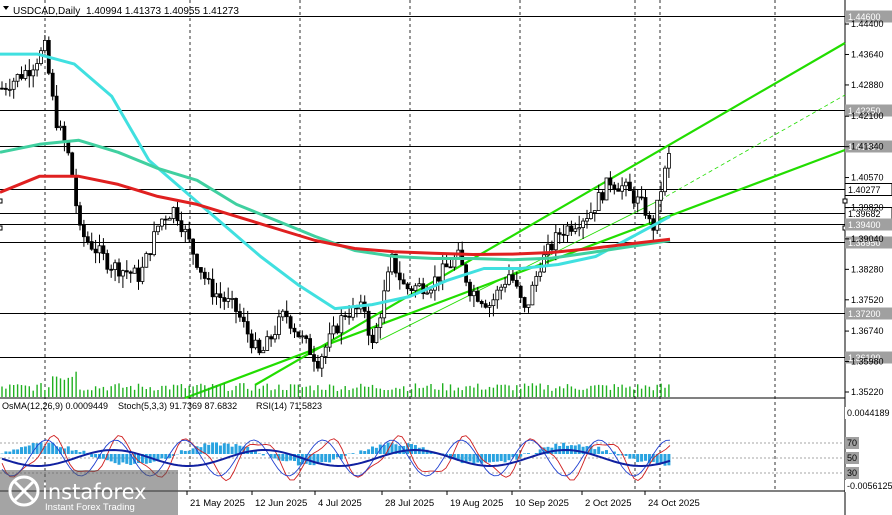 The height and width of the screenshot is (515, 892). What do you see at coordinates (864, 147) in the screenshot?
I see `price-level-label: 1.41350` at bounding box center [864, 147].